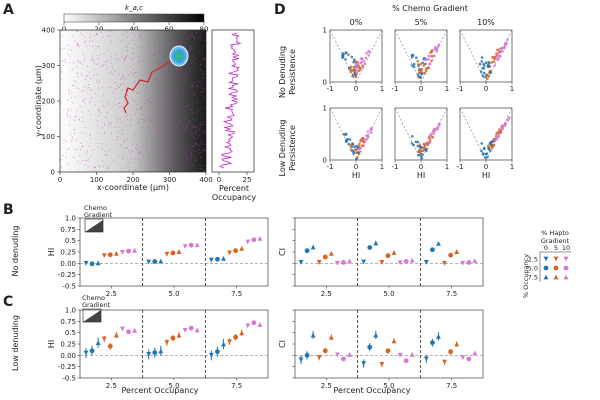 This screenshot has height=400, width=600. Describe the element at coordinates (236, 386) in the screenshot. I see `bc-xtick-label: 7.5` at that location.